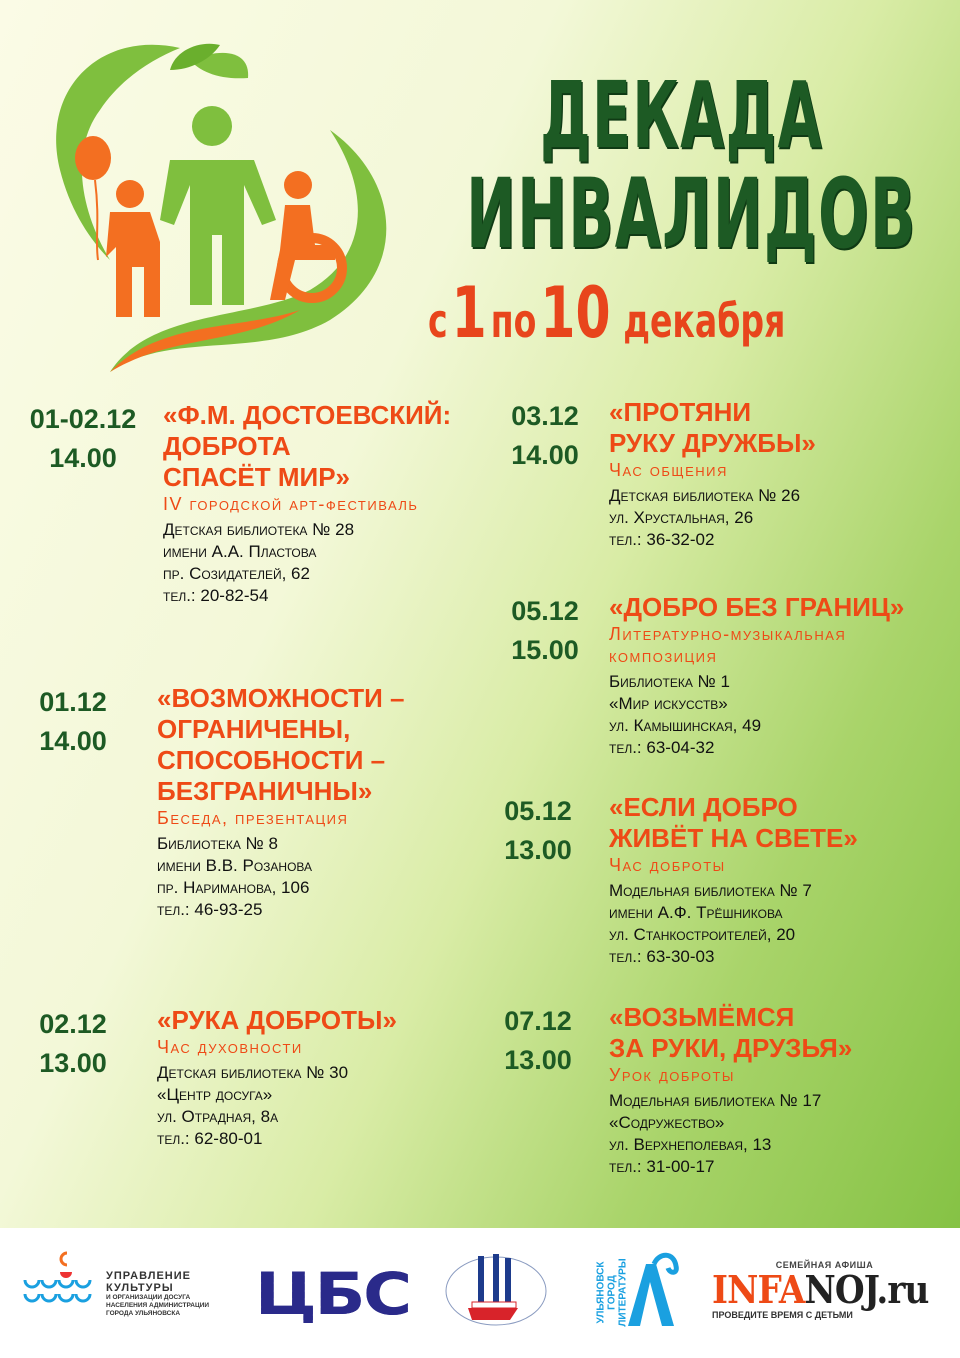 The image size is (960, 1358). I want to click on event-title: «Ф.М. ДОСТОЕВСКИЙ: ДОБРОТА СПАСЁТ МИР», so click(307, 446).